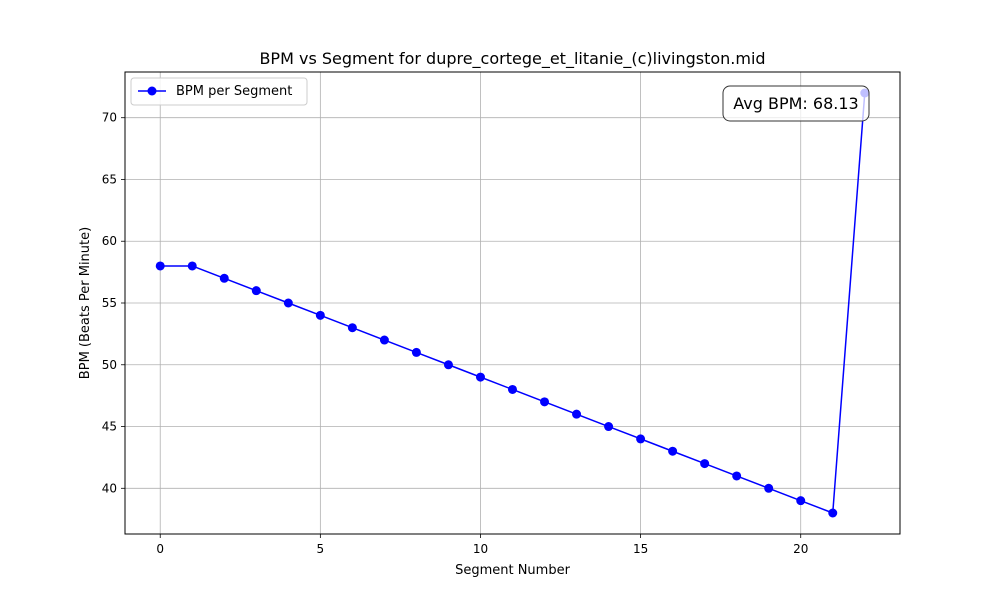  Describe the element at coordinates (513, 570) in the screenshot. I see `x-axis-label: Segment Number` at that location.